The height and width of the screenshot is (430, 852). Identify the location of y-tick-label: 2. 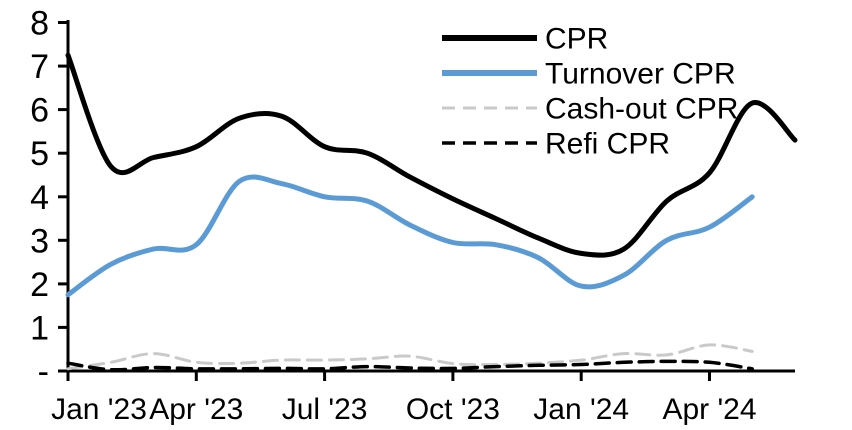
(39, 285).